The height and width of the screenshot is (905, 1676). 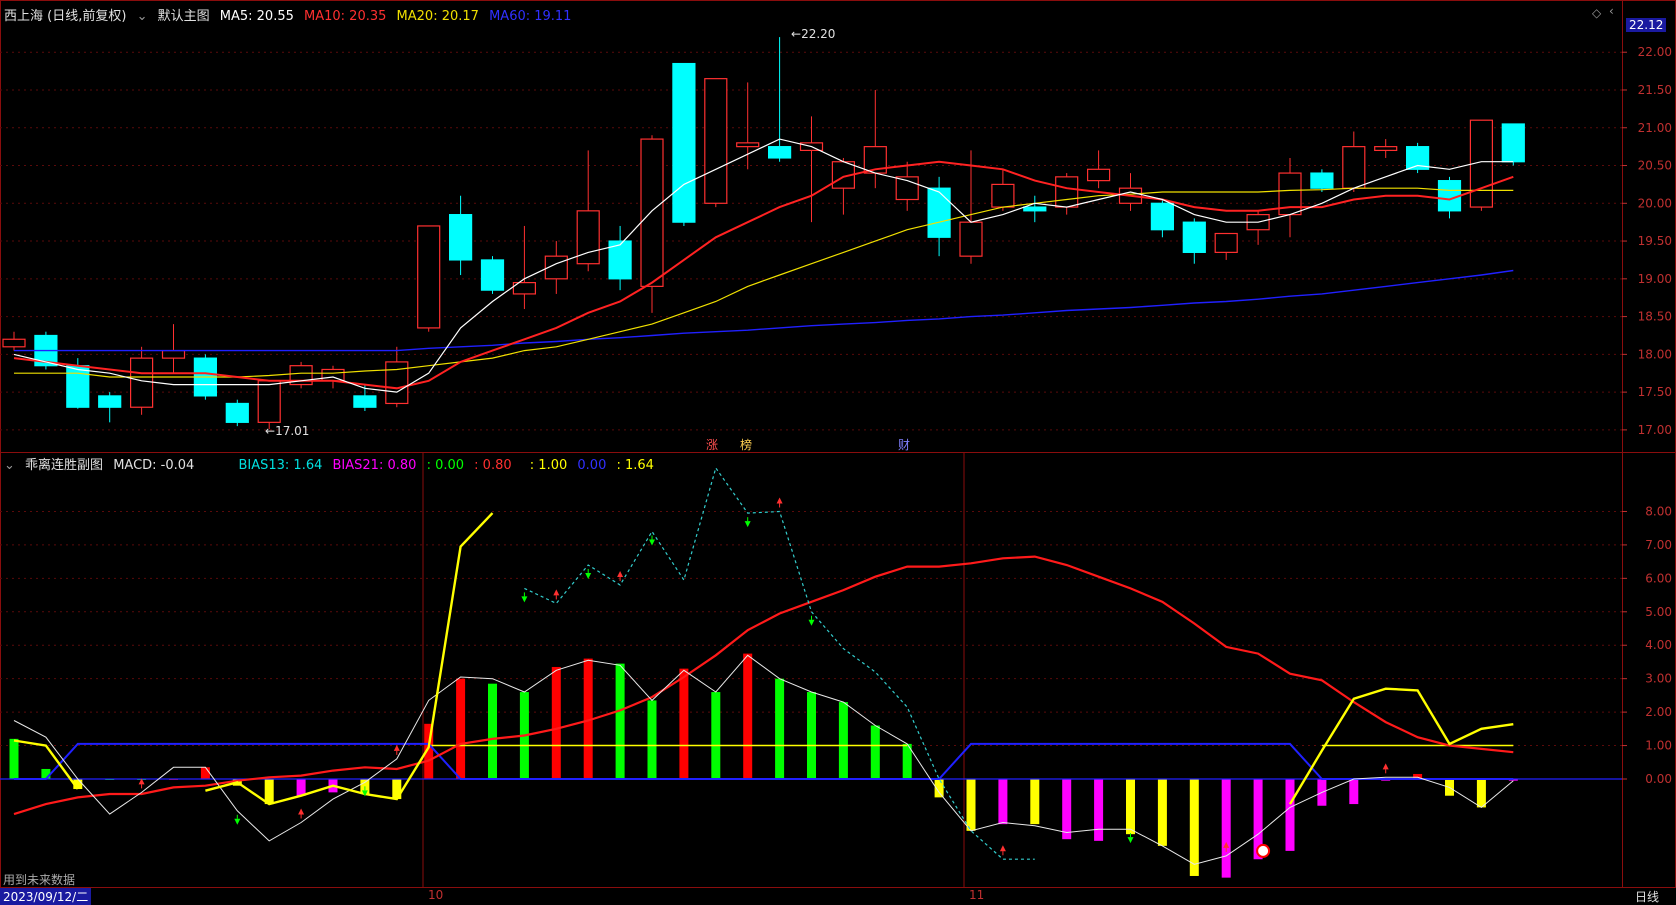 What do you see at coordinates (1655, 430) in the screenshot?
I see `price-tick-label: 17.00` at bounding box center [1655, 430].